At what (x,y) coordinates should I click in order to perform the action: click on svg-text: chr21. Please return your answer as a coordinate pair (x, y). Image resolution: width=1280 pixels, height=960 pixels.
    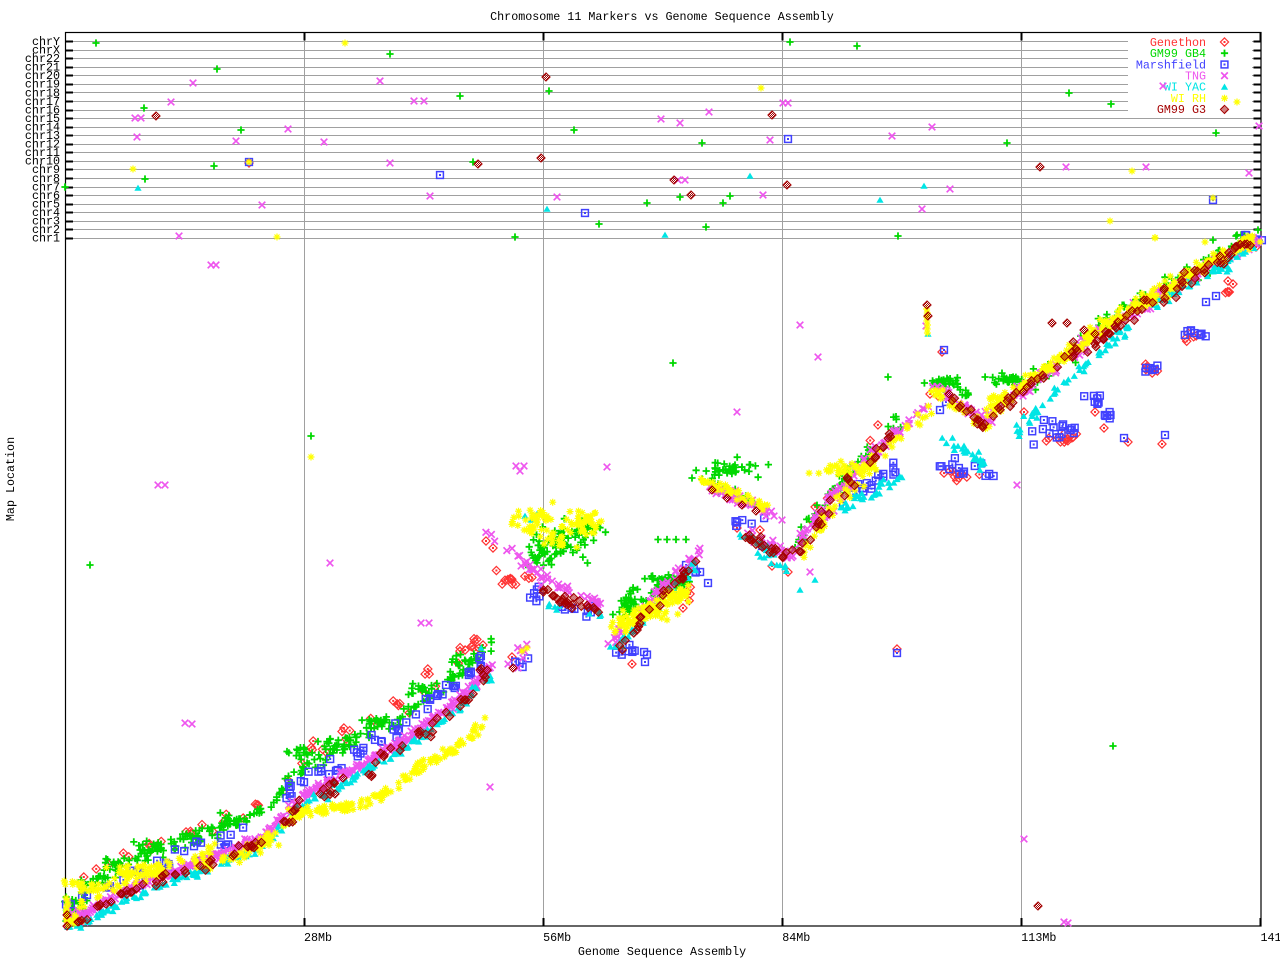
    Looking at the image, I should click on (42, 68).